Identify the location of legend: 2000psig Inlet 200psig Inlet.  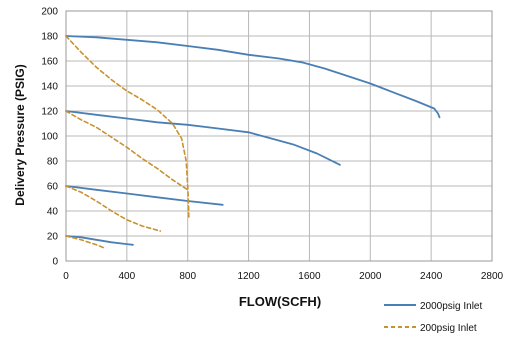
(433, 317).